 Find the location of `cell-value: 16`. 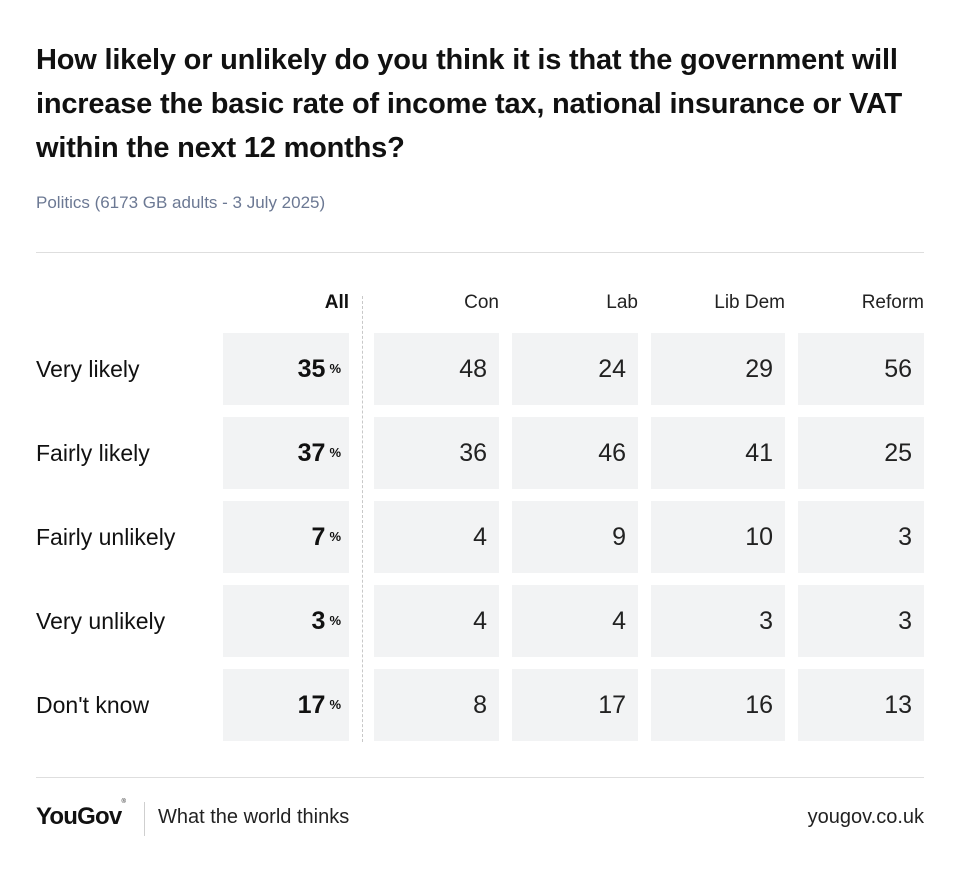

cell-value: 16 is located at coordinates (759, 704).